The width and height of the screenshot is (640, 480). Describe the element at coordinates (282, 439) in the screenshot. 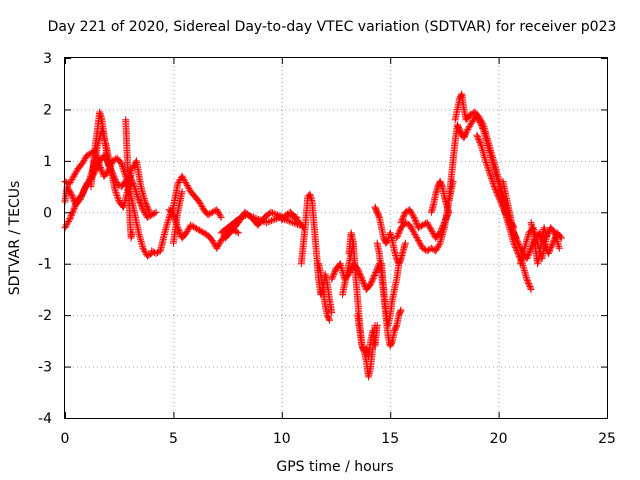

I see `x-tick-label: 10` at that location.